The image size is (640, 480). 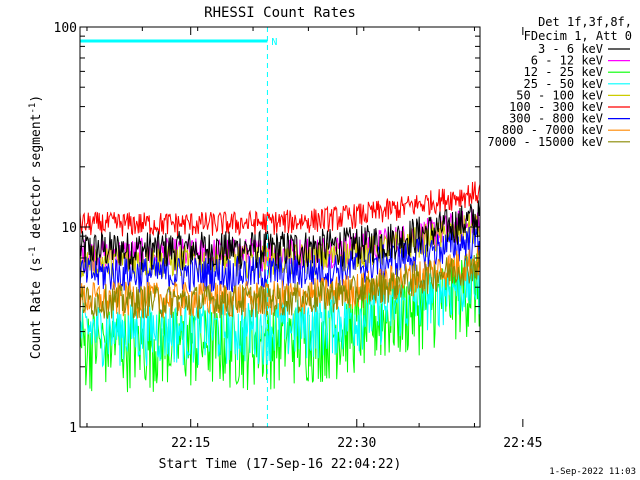 What do you see at coordinates (545, 142) in the screenshot?
I see `legend-label-8: 7000 - 15000 keV` at bounding box center [545, 142].